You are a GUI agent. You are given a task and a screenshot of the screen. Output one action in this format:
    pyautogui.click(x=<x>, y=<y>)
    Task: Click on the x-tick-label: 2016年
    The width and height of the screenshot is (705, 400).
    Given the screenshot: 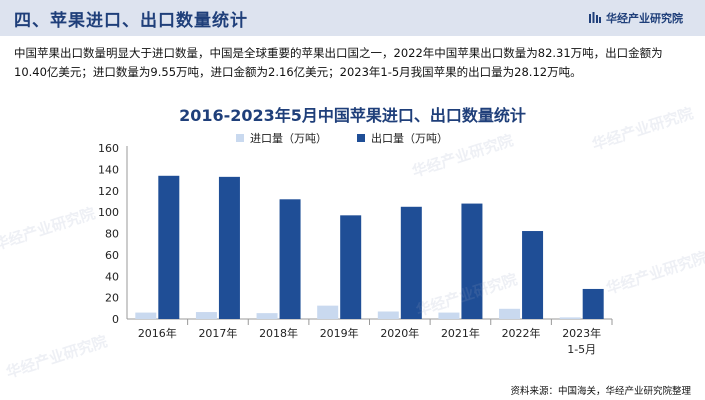 What is the action you would take?
    pyautogui.click(x=157, y=333)
    